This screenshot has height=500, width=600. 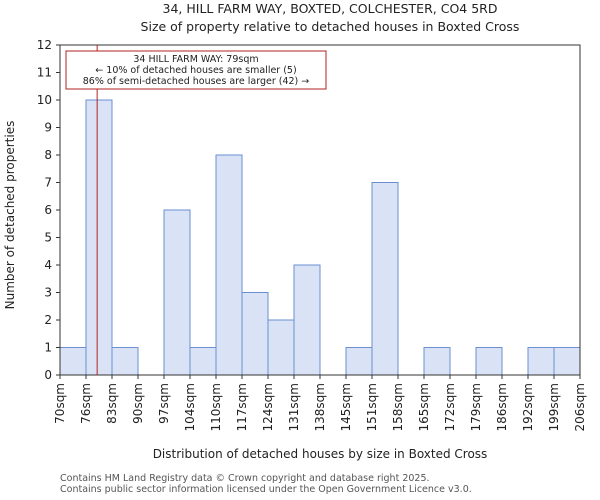 I want to click on x-tick-label: 110sqm, so click(x=216, y=407).